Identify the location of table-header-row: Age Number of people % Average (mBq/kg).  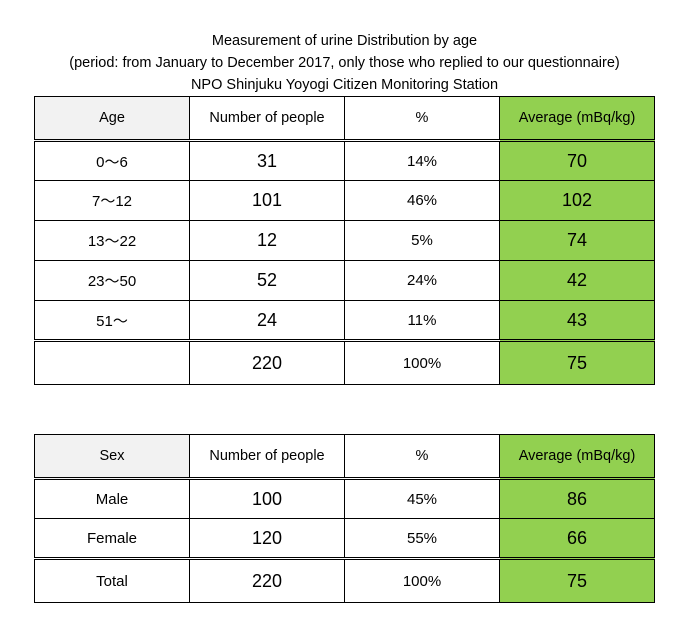
(344, 119).